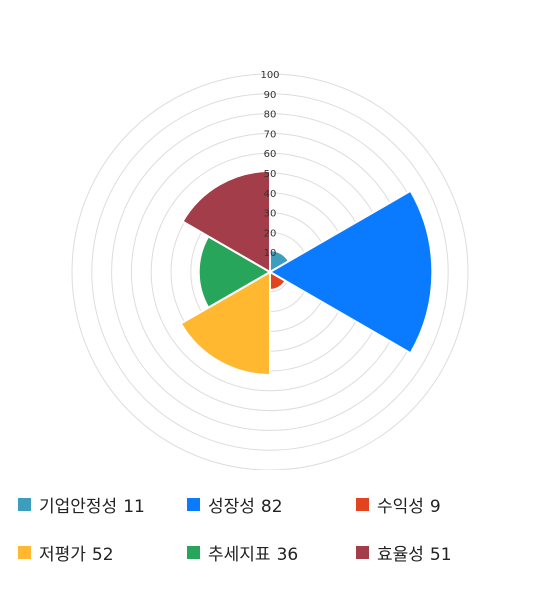 This screenshot has height=590, width=540. Describe the element at coordinates (270, 134) in the screenshot. I see `radial-tick-label: 70` at that location.